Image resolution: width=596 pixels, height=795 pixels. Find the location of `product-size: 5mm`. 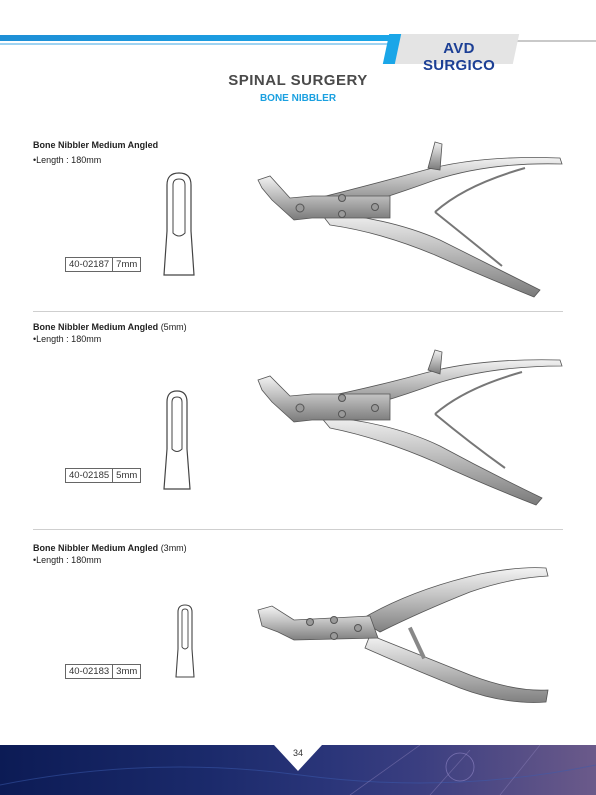

product-size: 5mm is located at coordinates (127, 475).